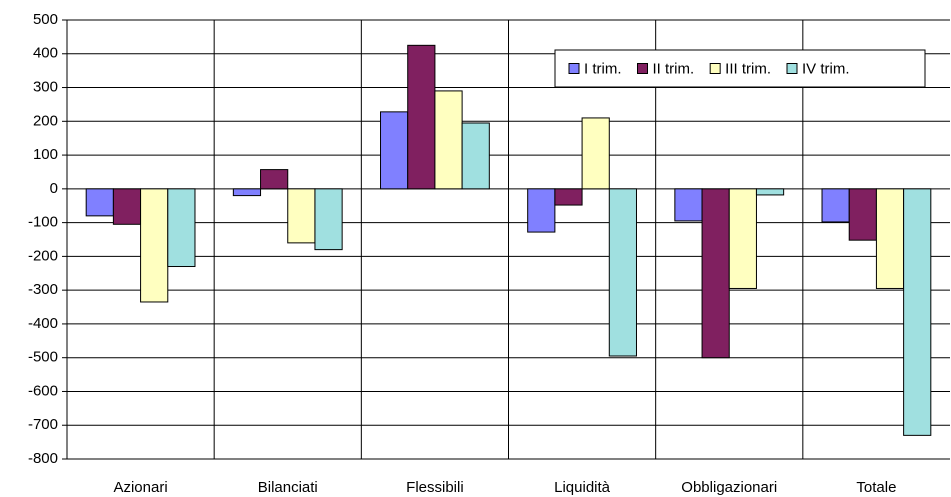 This screenshot has height=497, width=951. I want to click on x-tick-label: Flessibili, so click(435, 487).